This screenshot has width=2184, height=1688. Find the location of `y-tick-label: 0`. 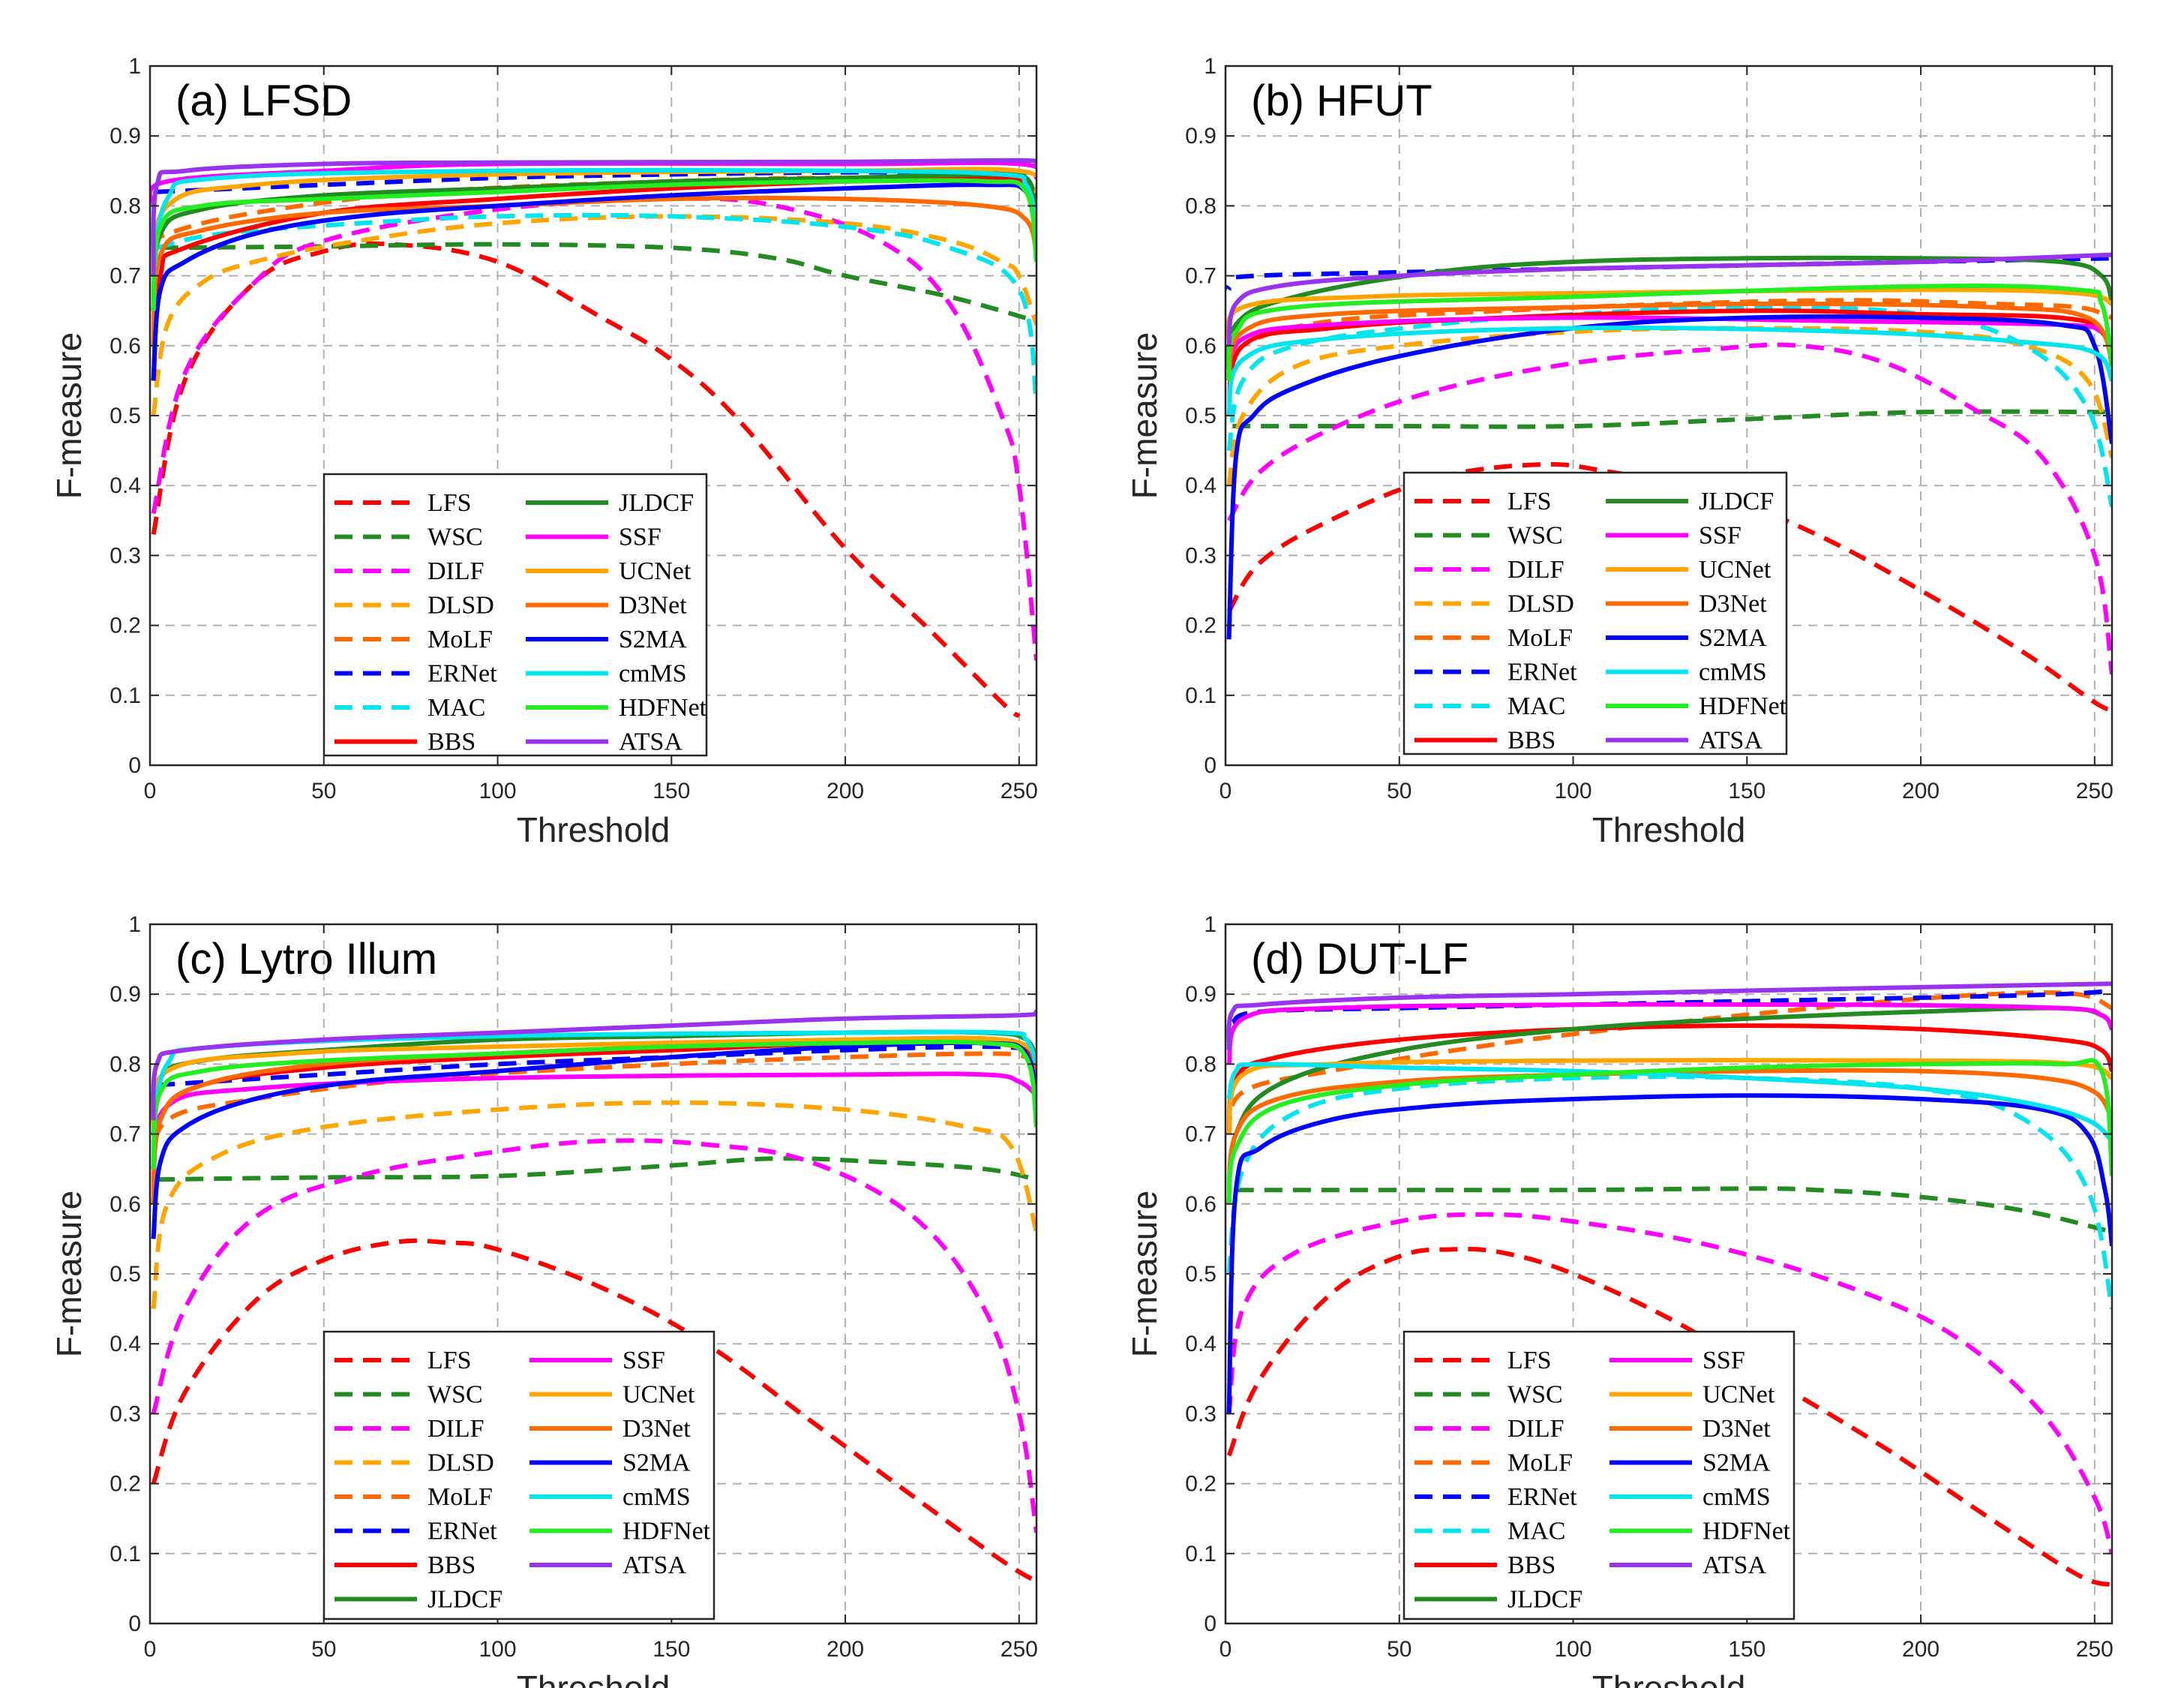

y-tick-label: 0 is located at coordinates (1210, 765).